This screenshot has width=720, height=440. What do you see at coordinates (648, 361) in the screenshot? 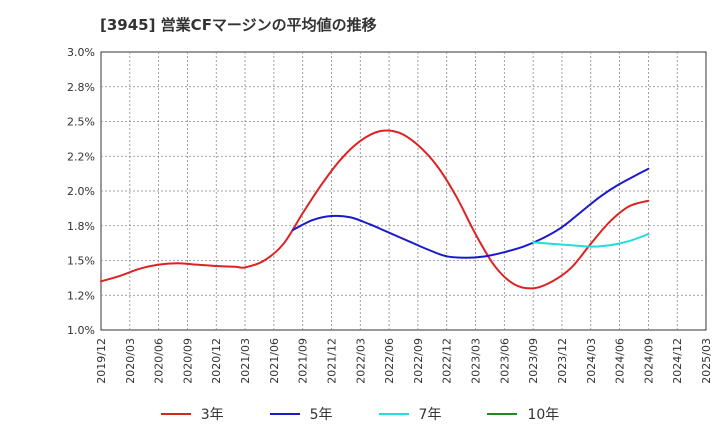
I see `x-tick-label: 2024/09` at bounding box center [648, 361].